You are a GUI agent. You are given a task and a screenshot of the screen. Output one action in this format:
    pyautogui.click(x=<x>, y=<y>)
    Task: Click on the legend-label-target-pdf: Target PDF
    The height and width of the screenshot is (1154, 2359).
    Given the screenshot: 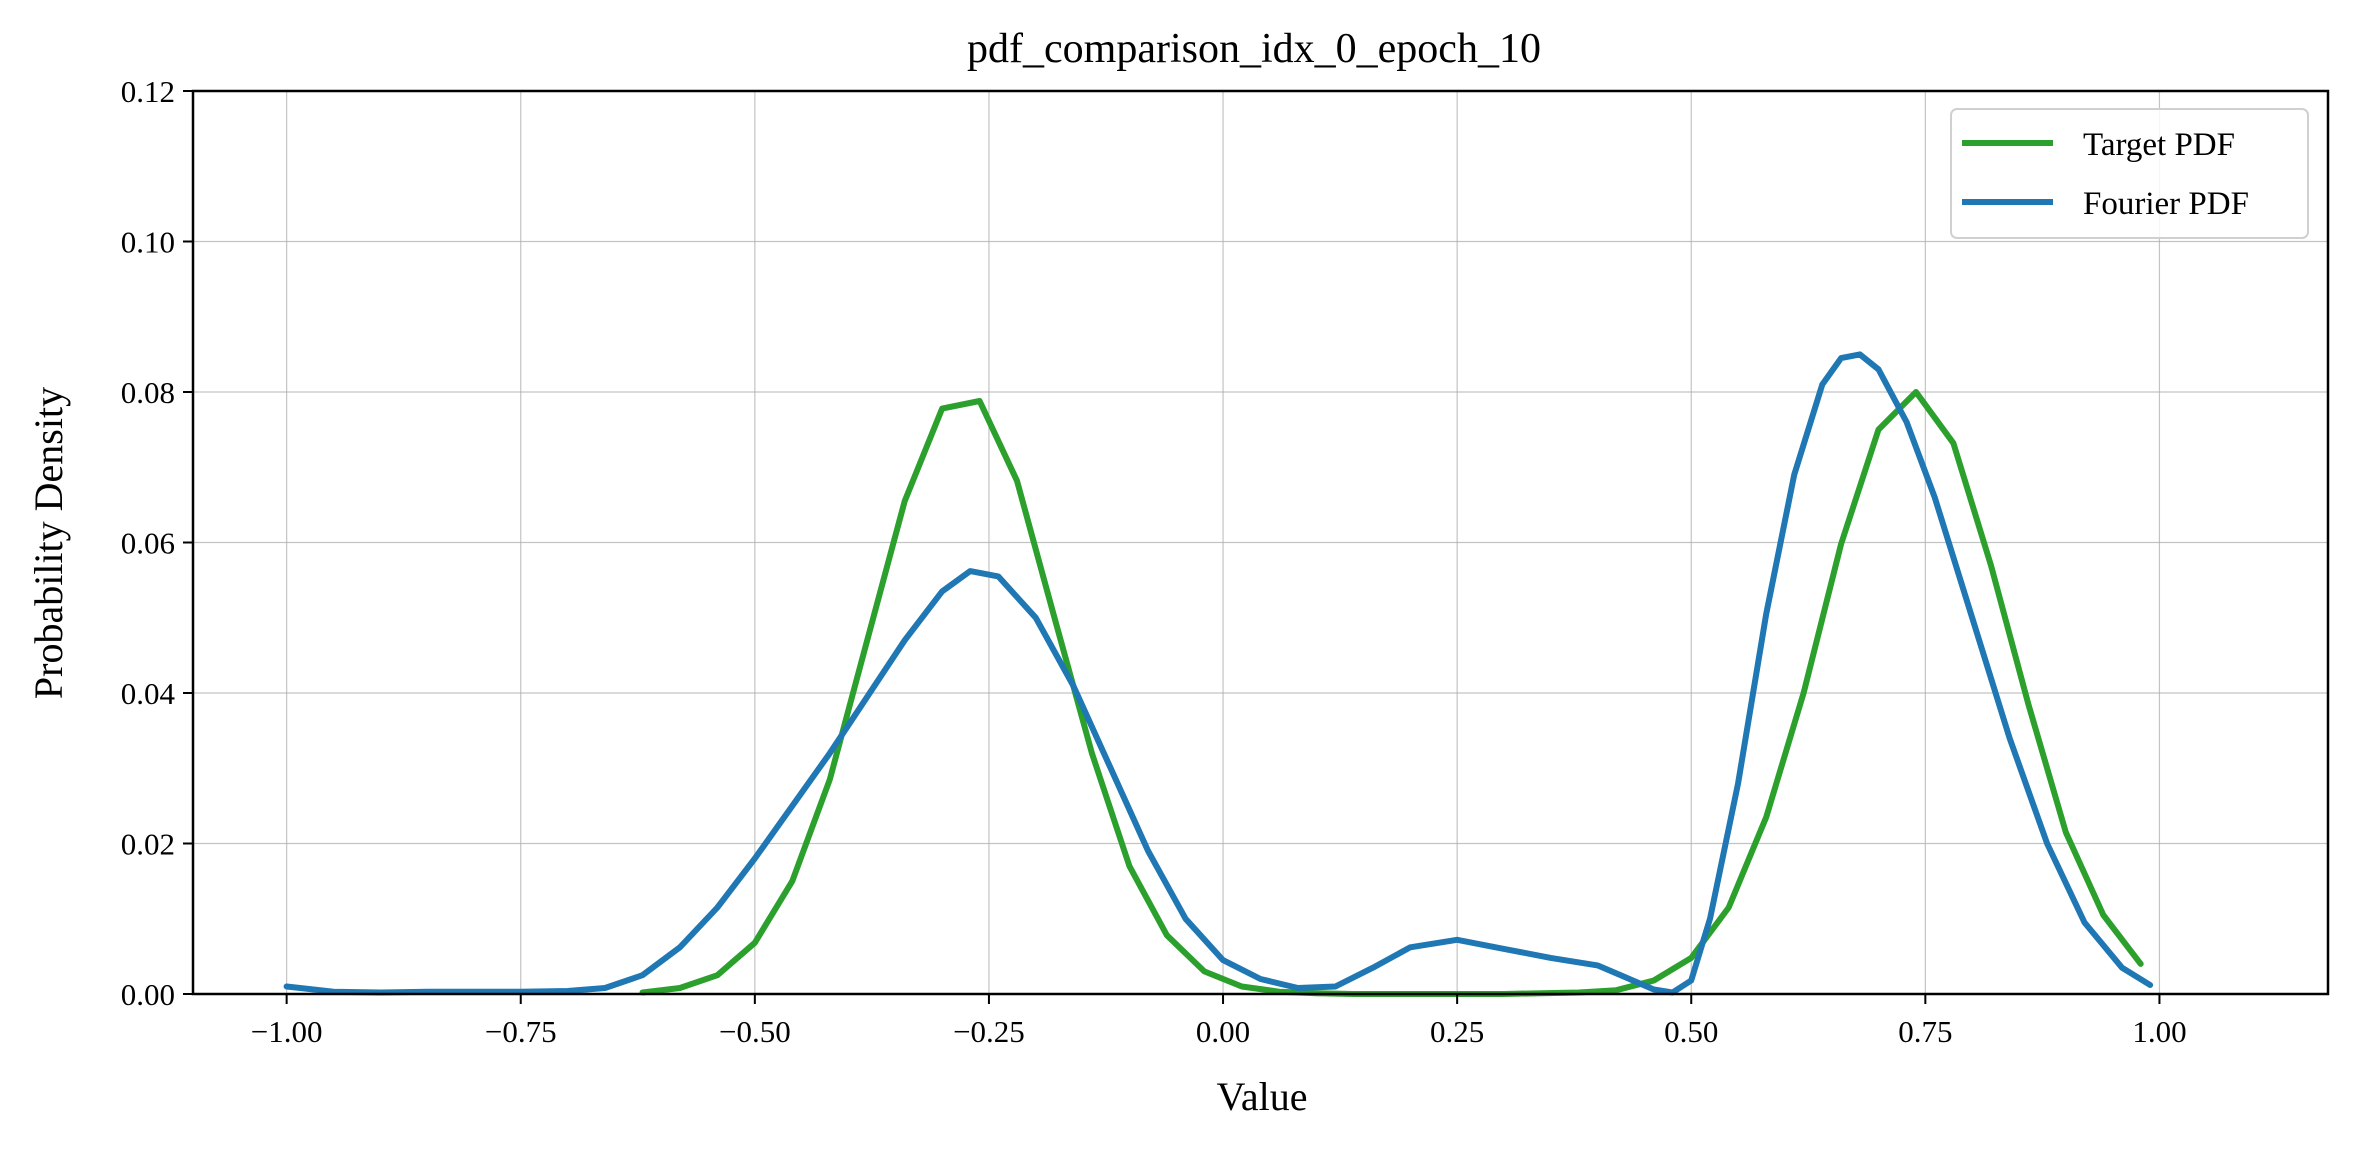 What is the action you would take?
    pyautogui.click(x=2159, y=145)
    